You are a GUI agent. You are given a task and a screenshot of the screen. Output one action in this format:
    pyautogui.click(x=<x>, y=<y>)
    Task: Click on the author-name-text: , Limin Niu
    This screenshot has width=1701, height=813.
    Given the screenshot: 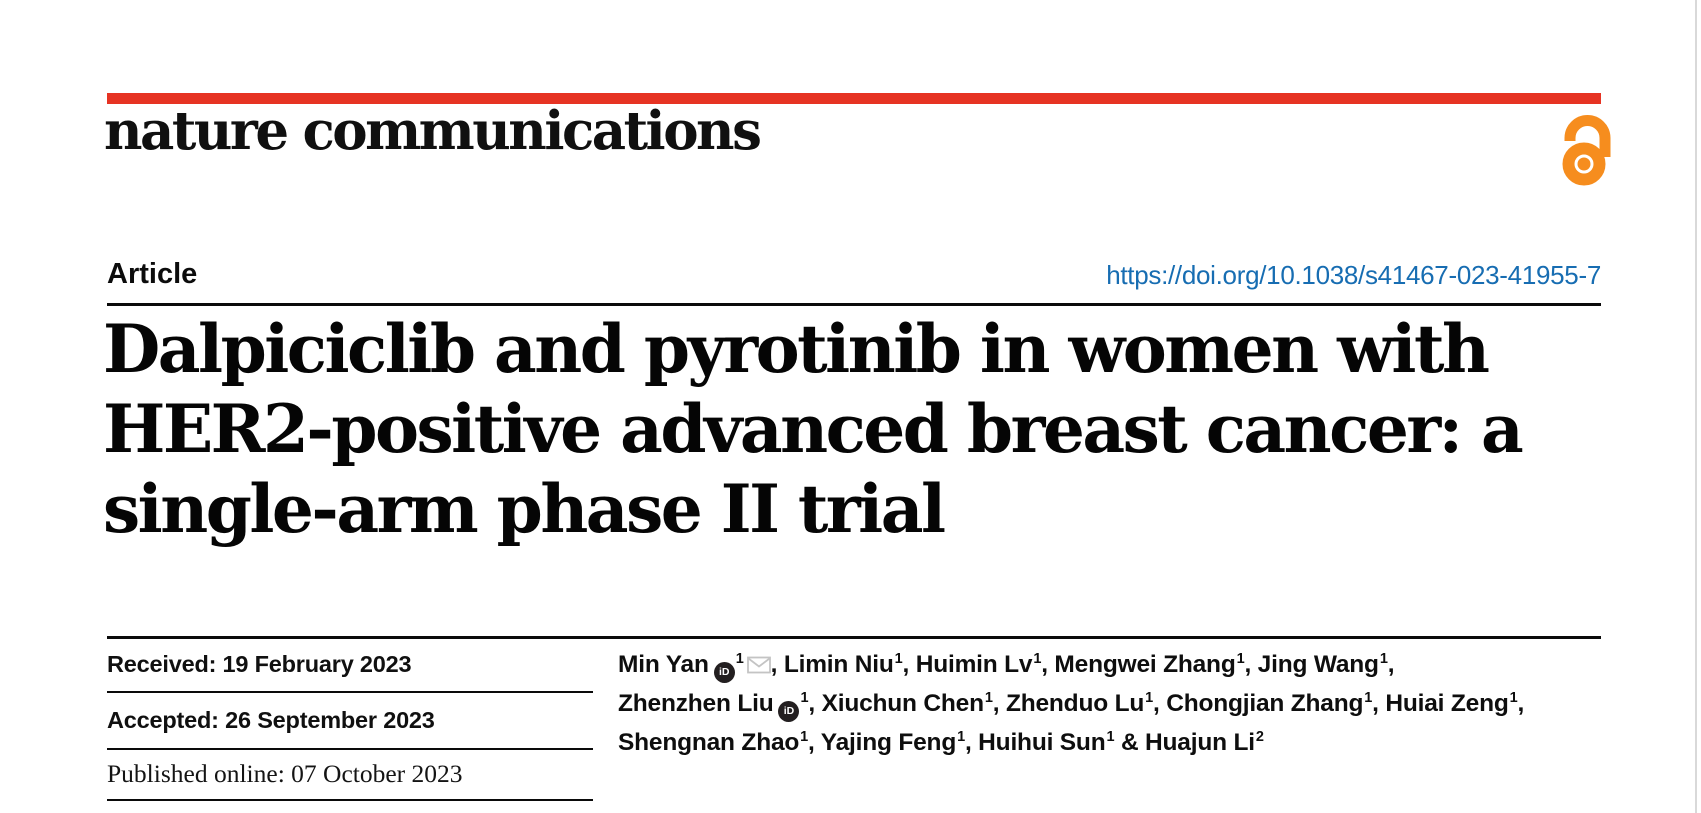 What is the action you would take?
    pyautogui.click(x=832, y=664)
    